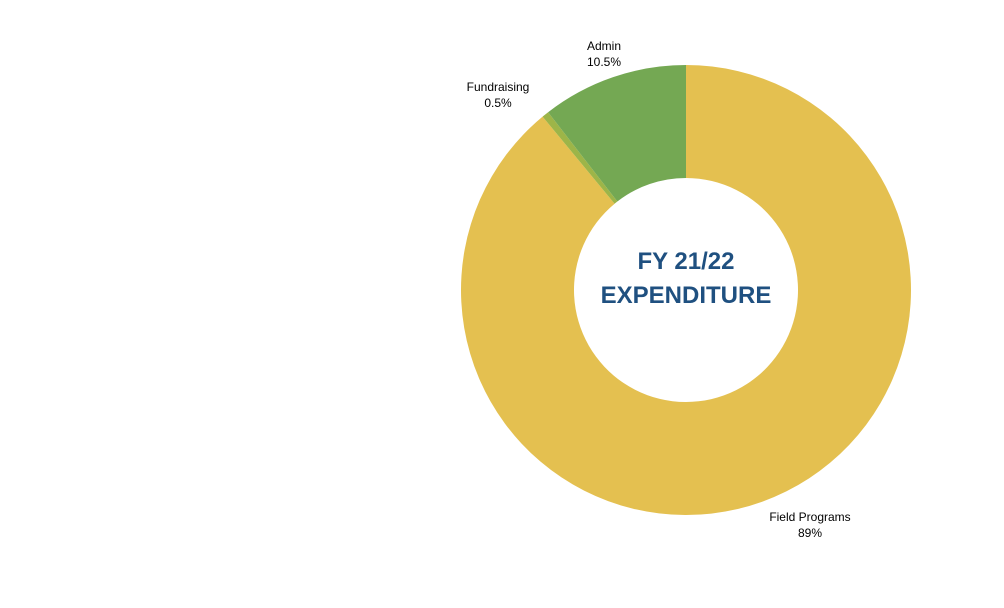 The width and height of the screenshot is (1004, 608). I want to click on slice-label-name: Field Programs, so click(809, 517).